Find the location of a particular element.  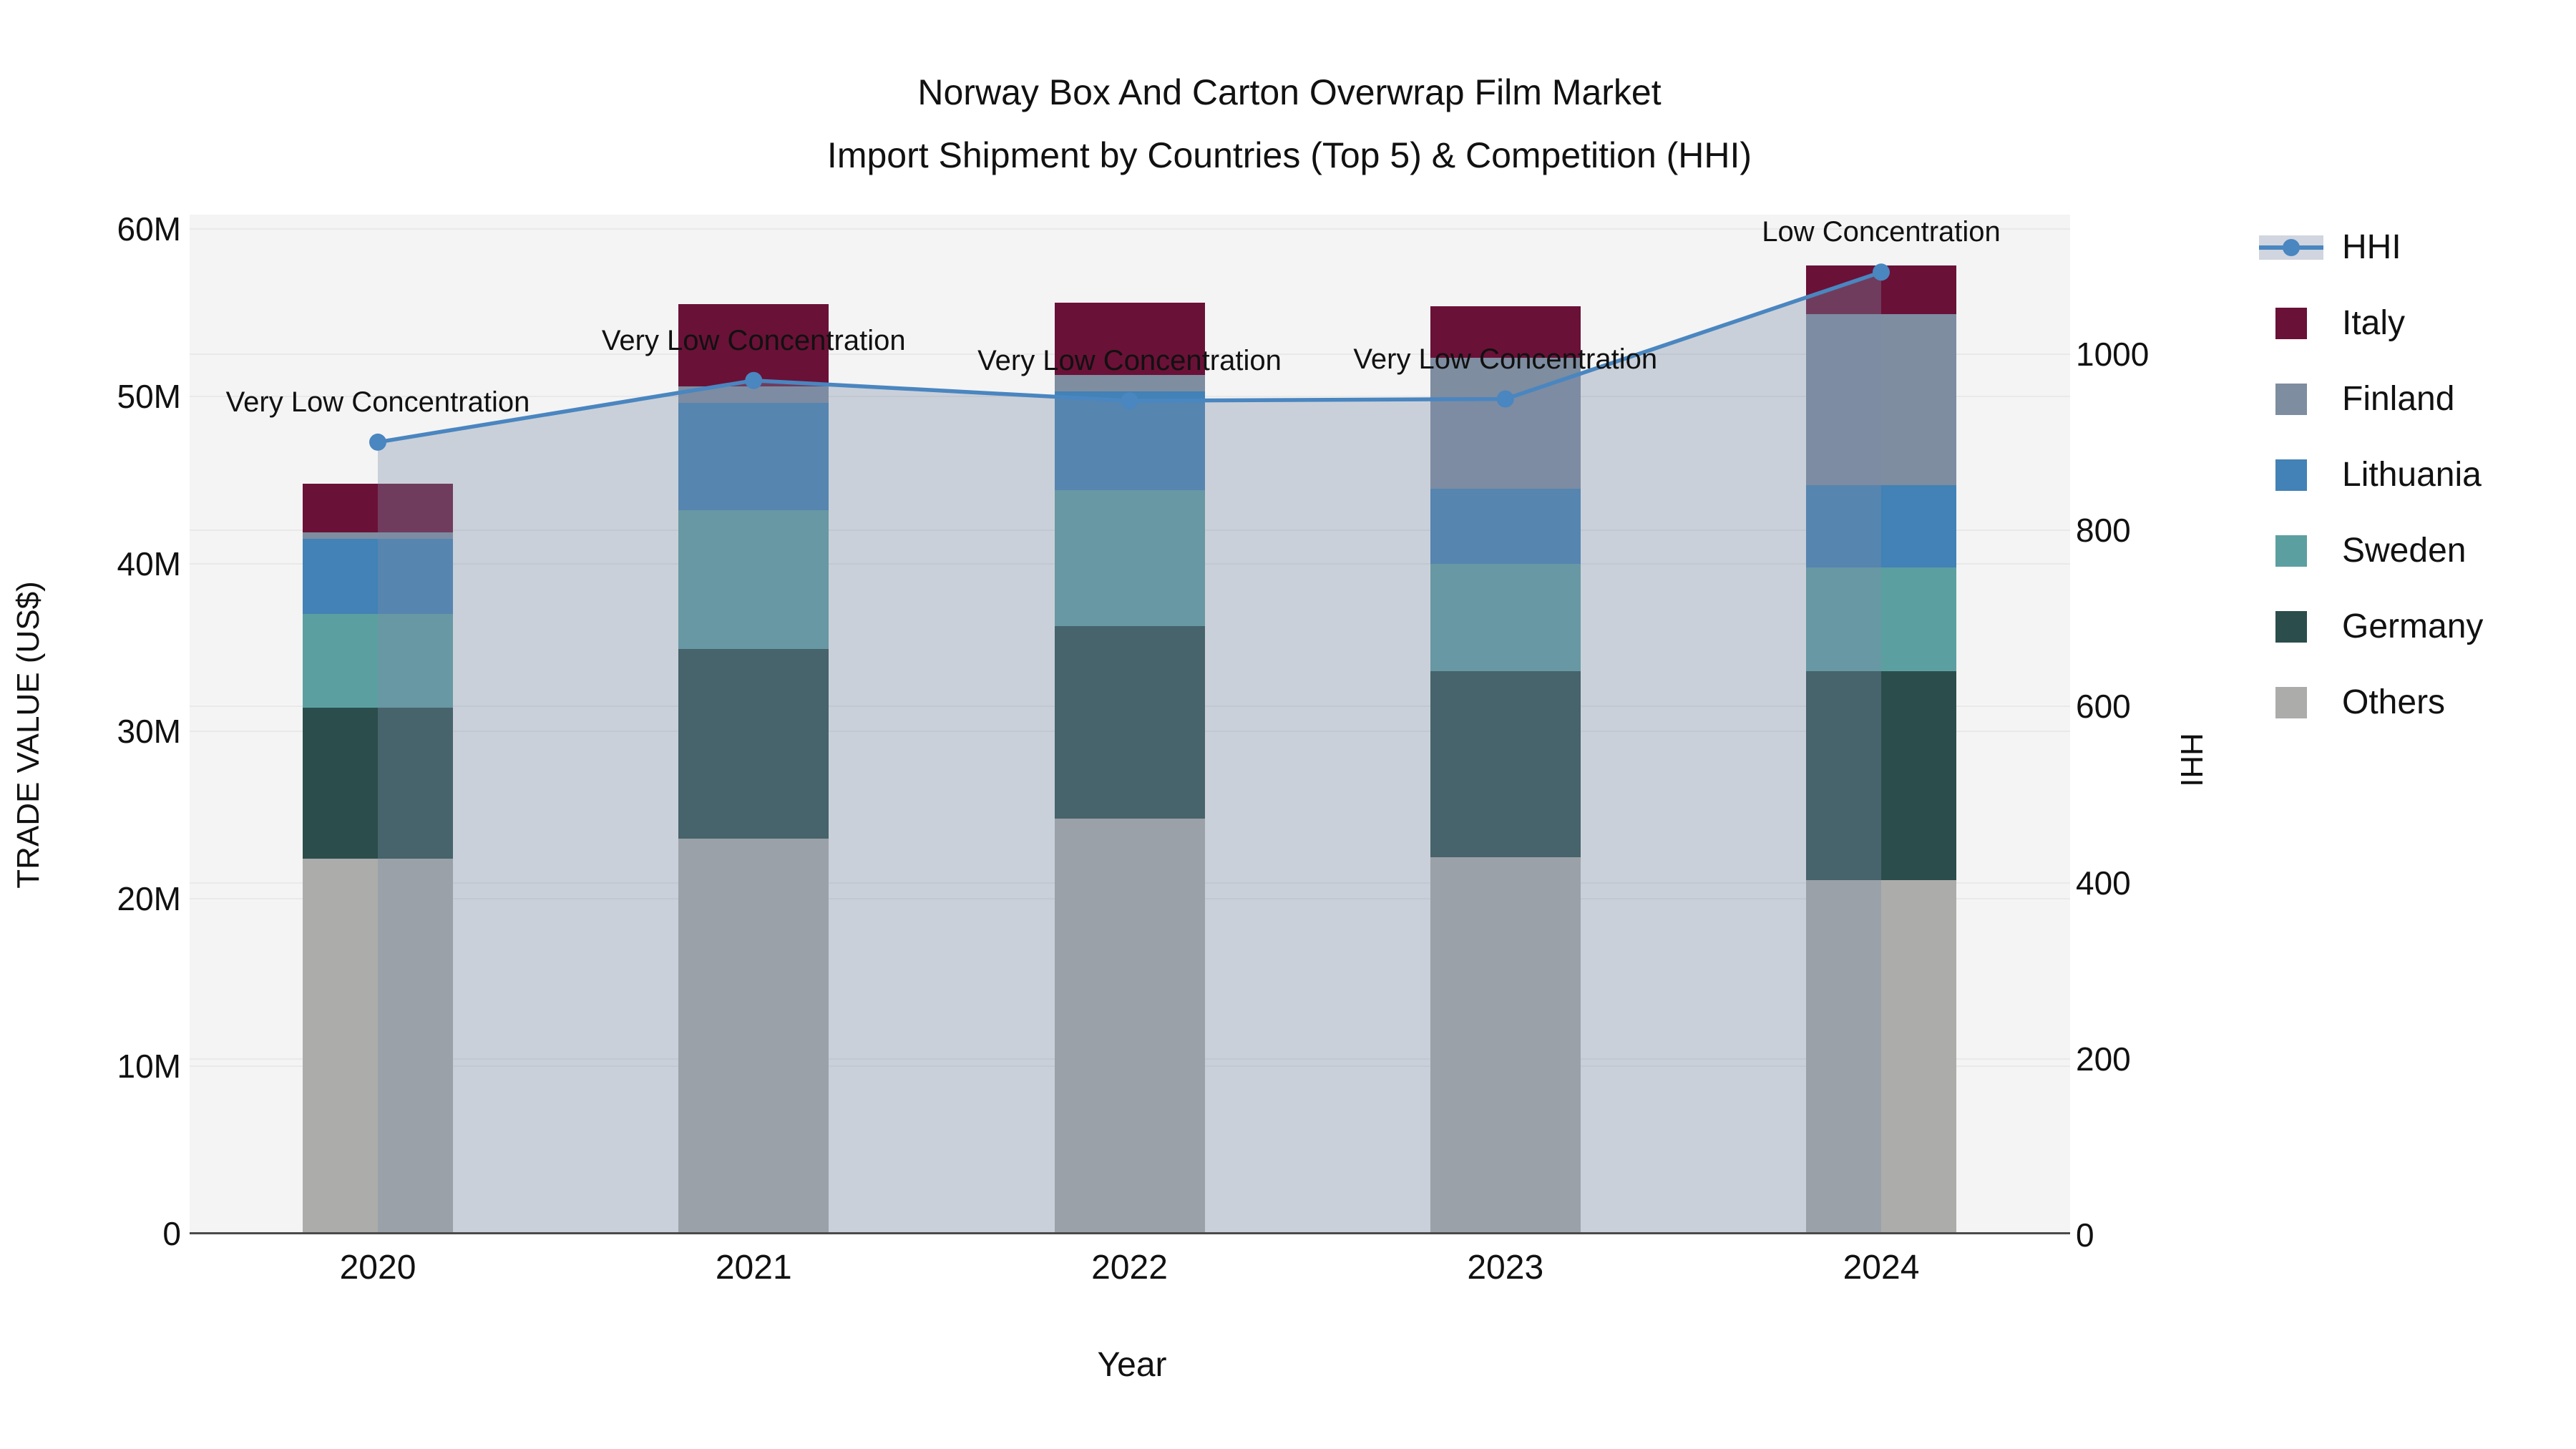

y-right-tick-200: 200 is located at coordinates (2103, 1059).